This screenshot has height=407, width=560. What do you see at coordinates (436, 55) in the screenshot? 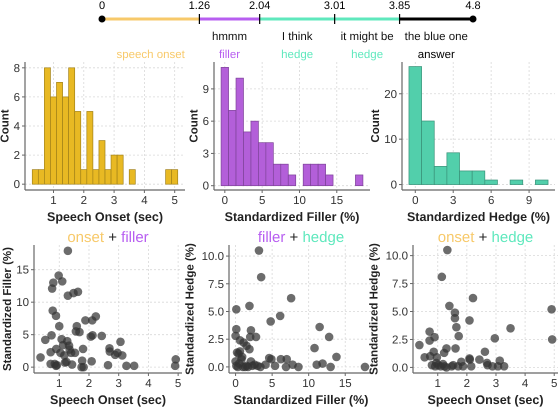
I see `text: answer` at bounding box center [436, 55].